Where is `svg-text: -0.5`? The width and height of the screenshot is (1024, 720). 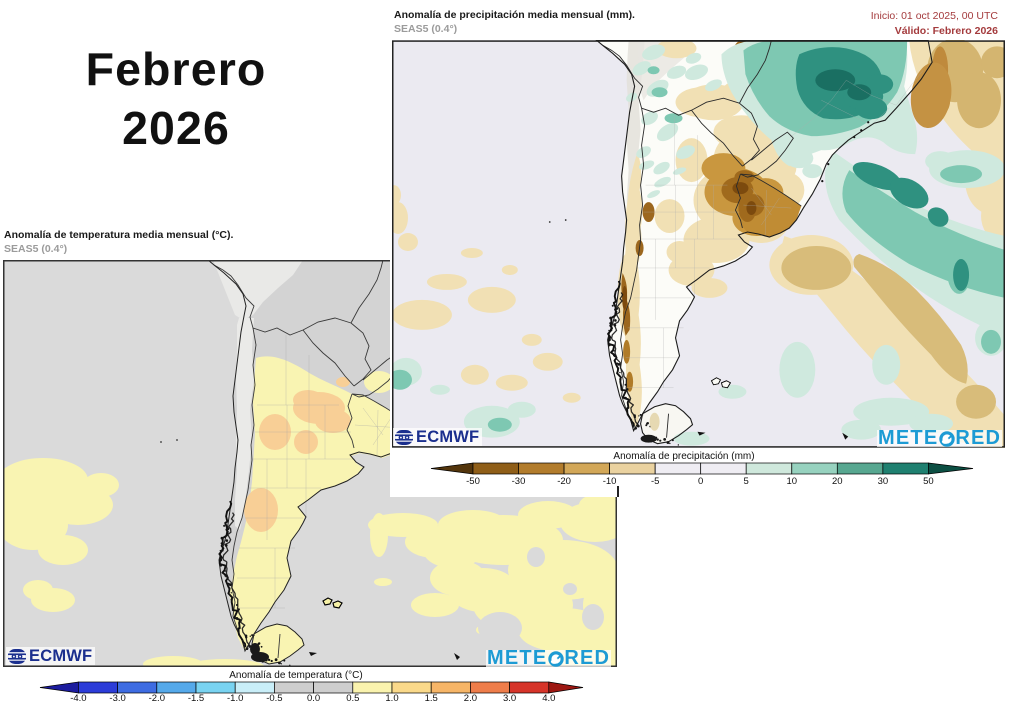
svg-text: -0.5 is located at coordinates (274, 698).